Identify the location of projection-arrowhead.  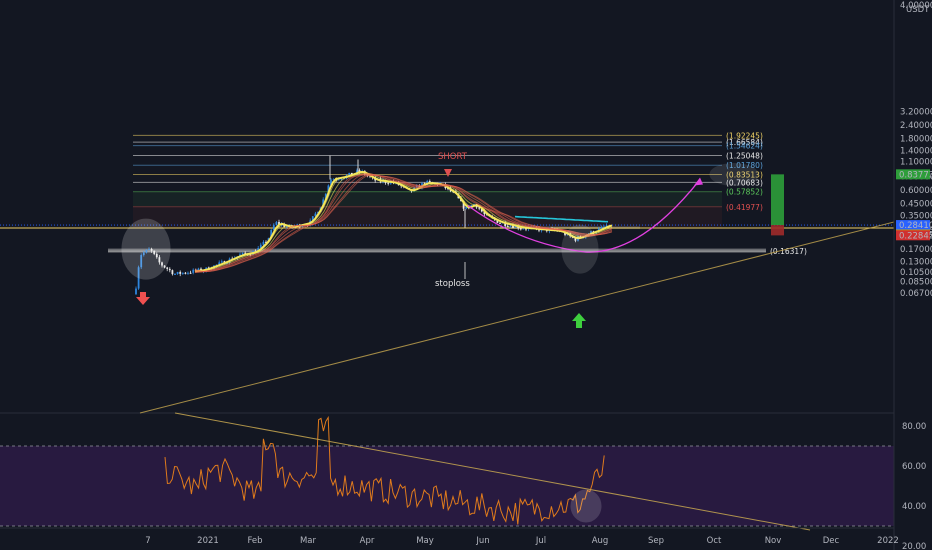
(698, 181).